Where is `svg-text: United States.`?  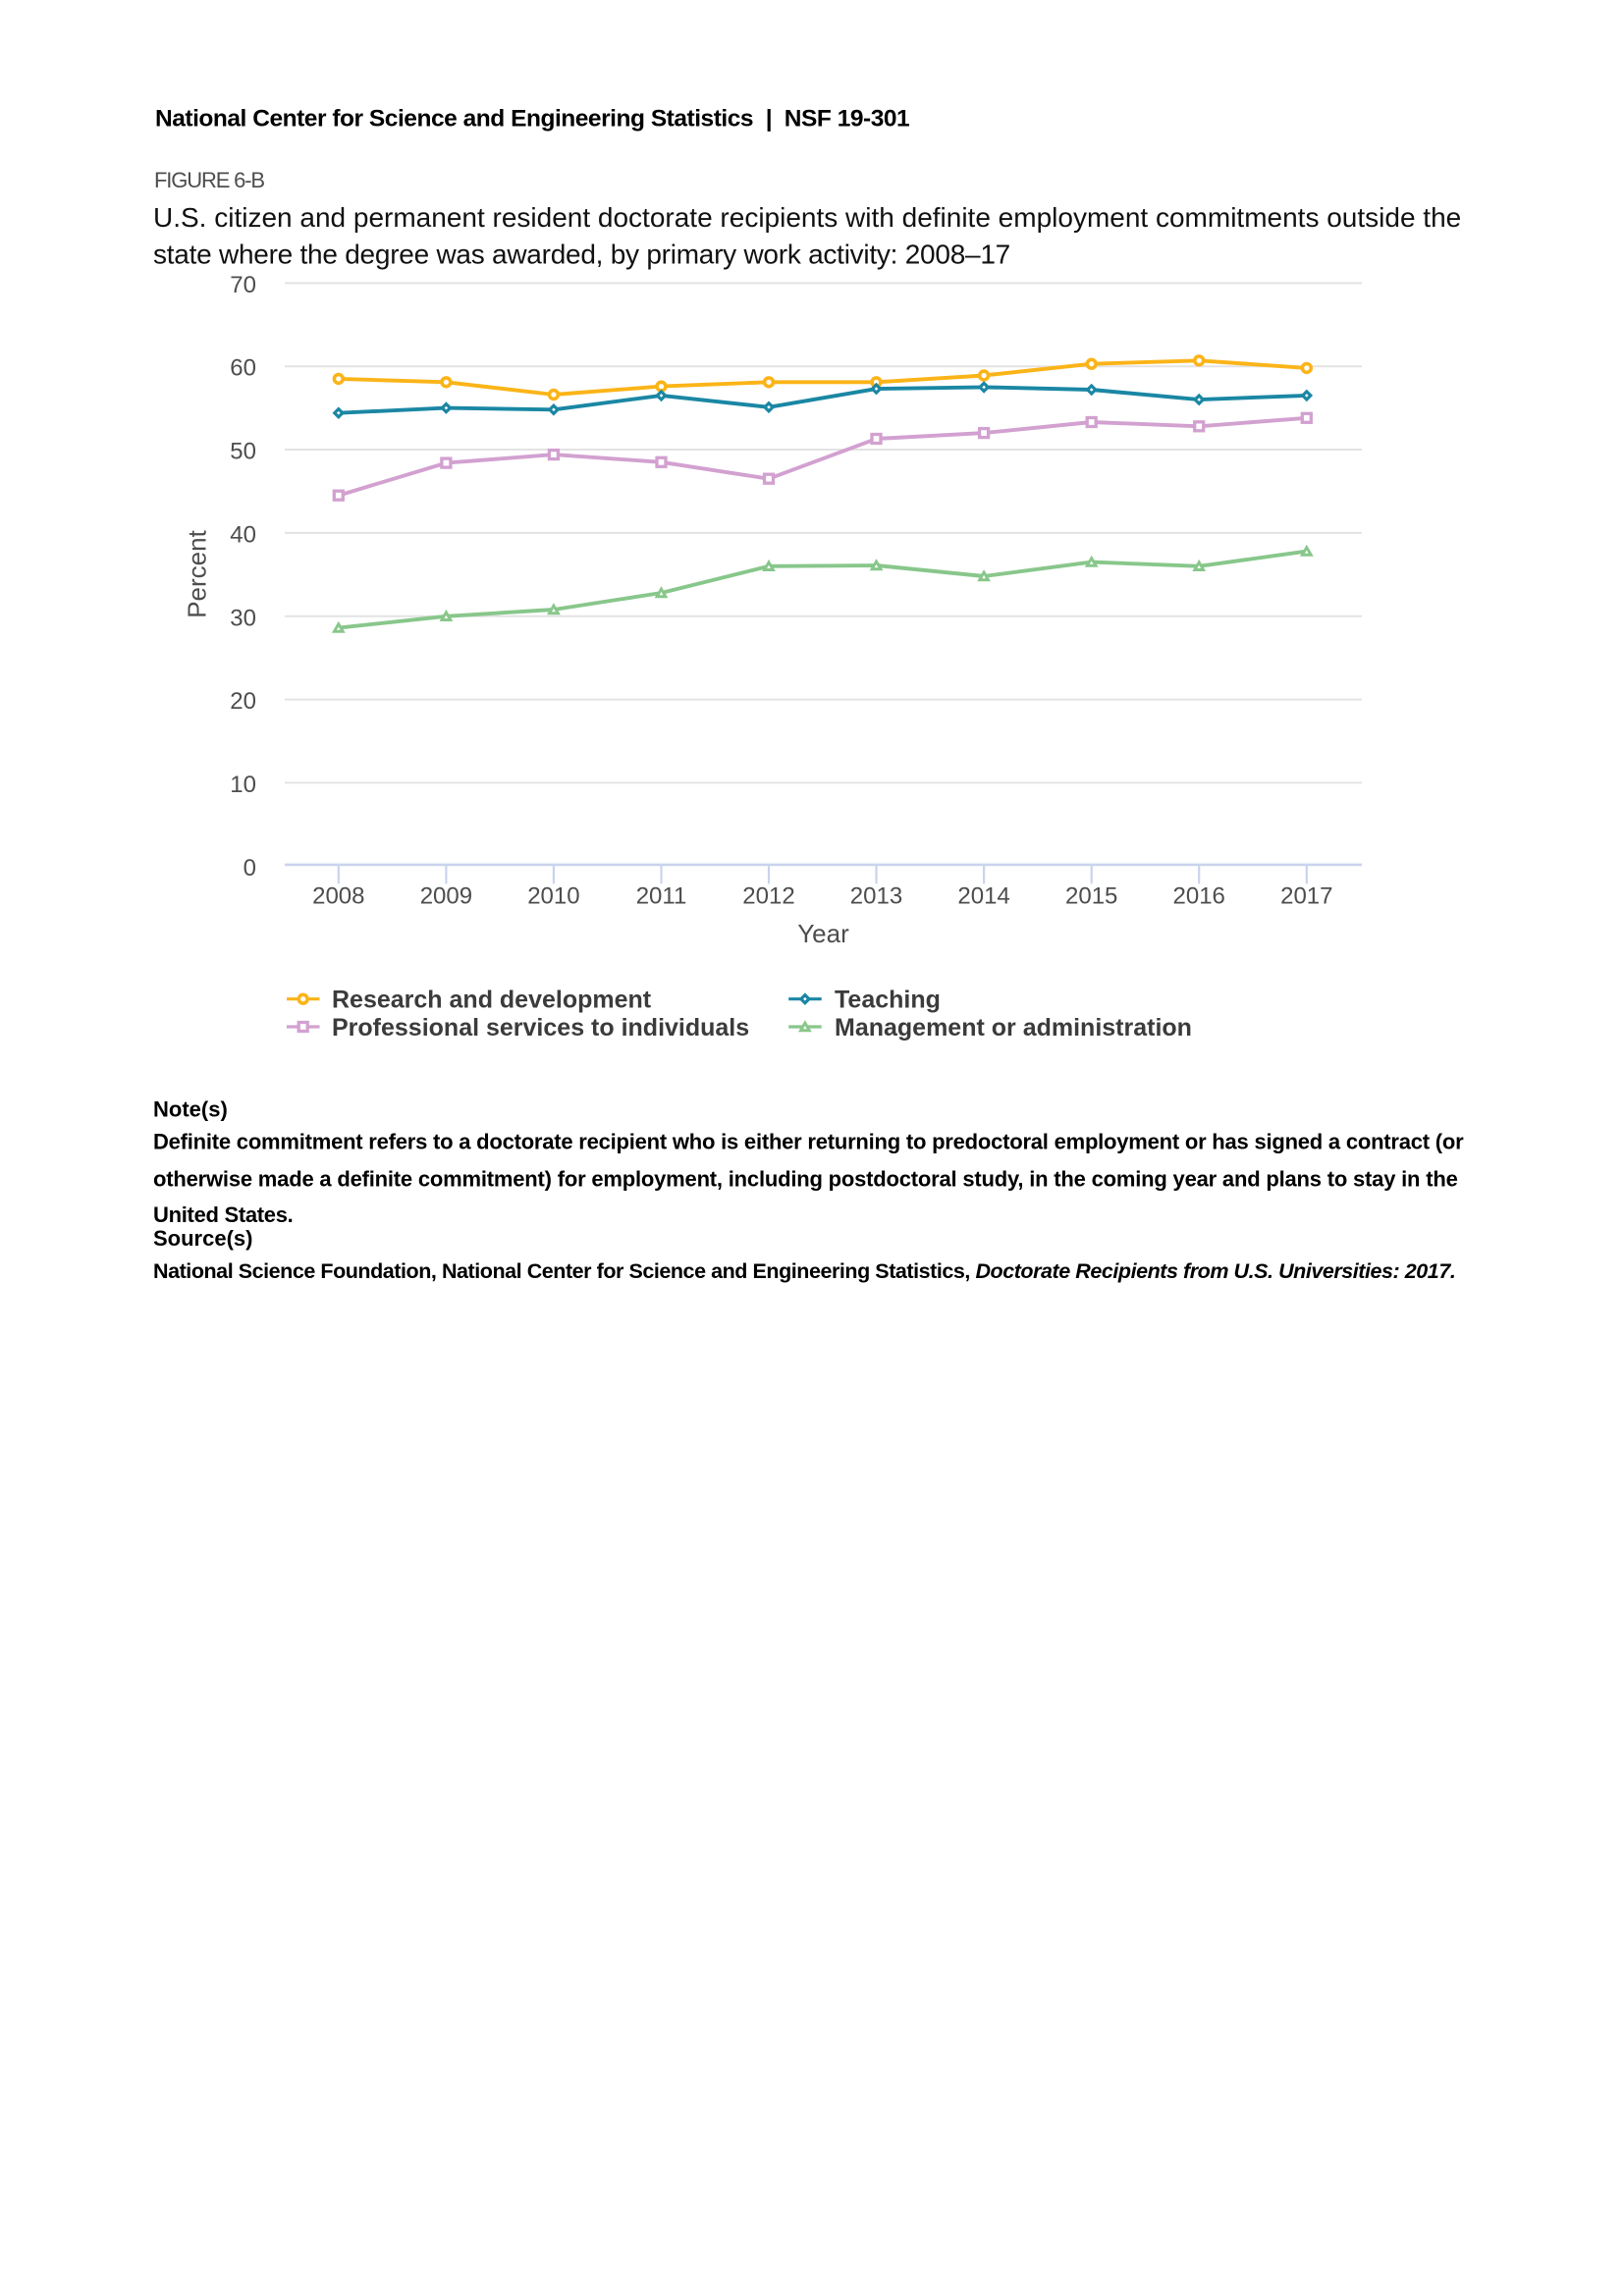
svg-text: United States. is located at coordinates (223, 1214).